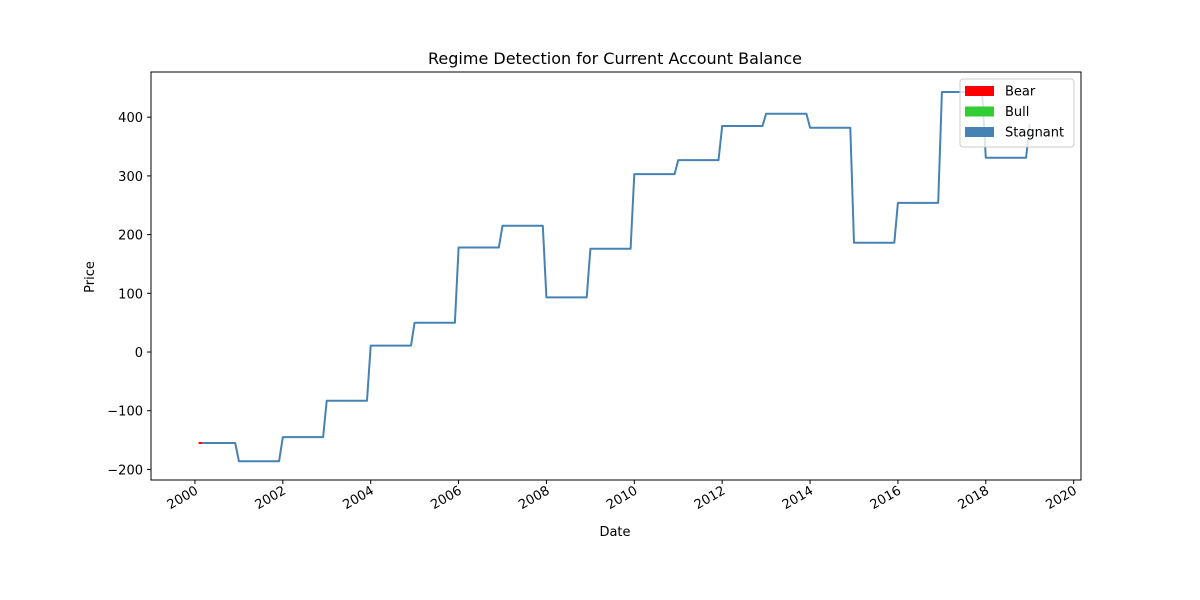  Describe the element at coordinates (359, 498) in the screenshot. I see `x-tick-label: 2004` at that location.